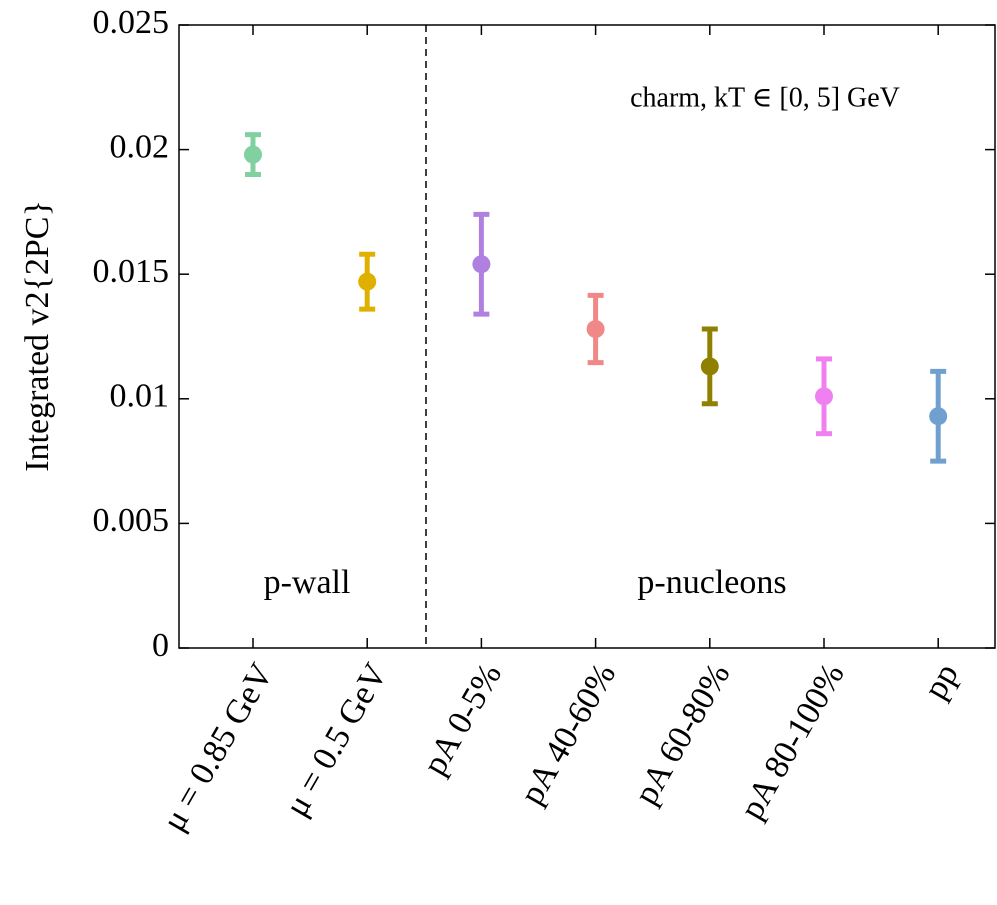  I want to click on y-tick-label: 0.01, so click(140, 396).